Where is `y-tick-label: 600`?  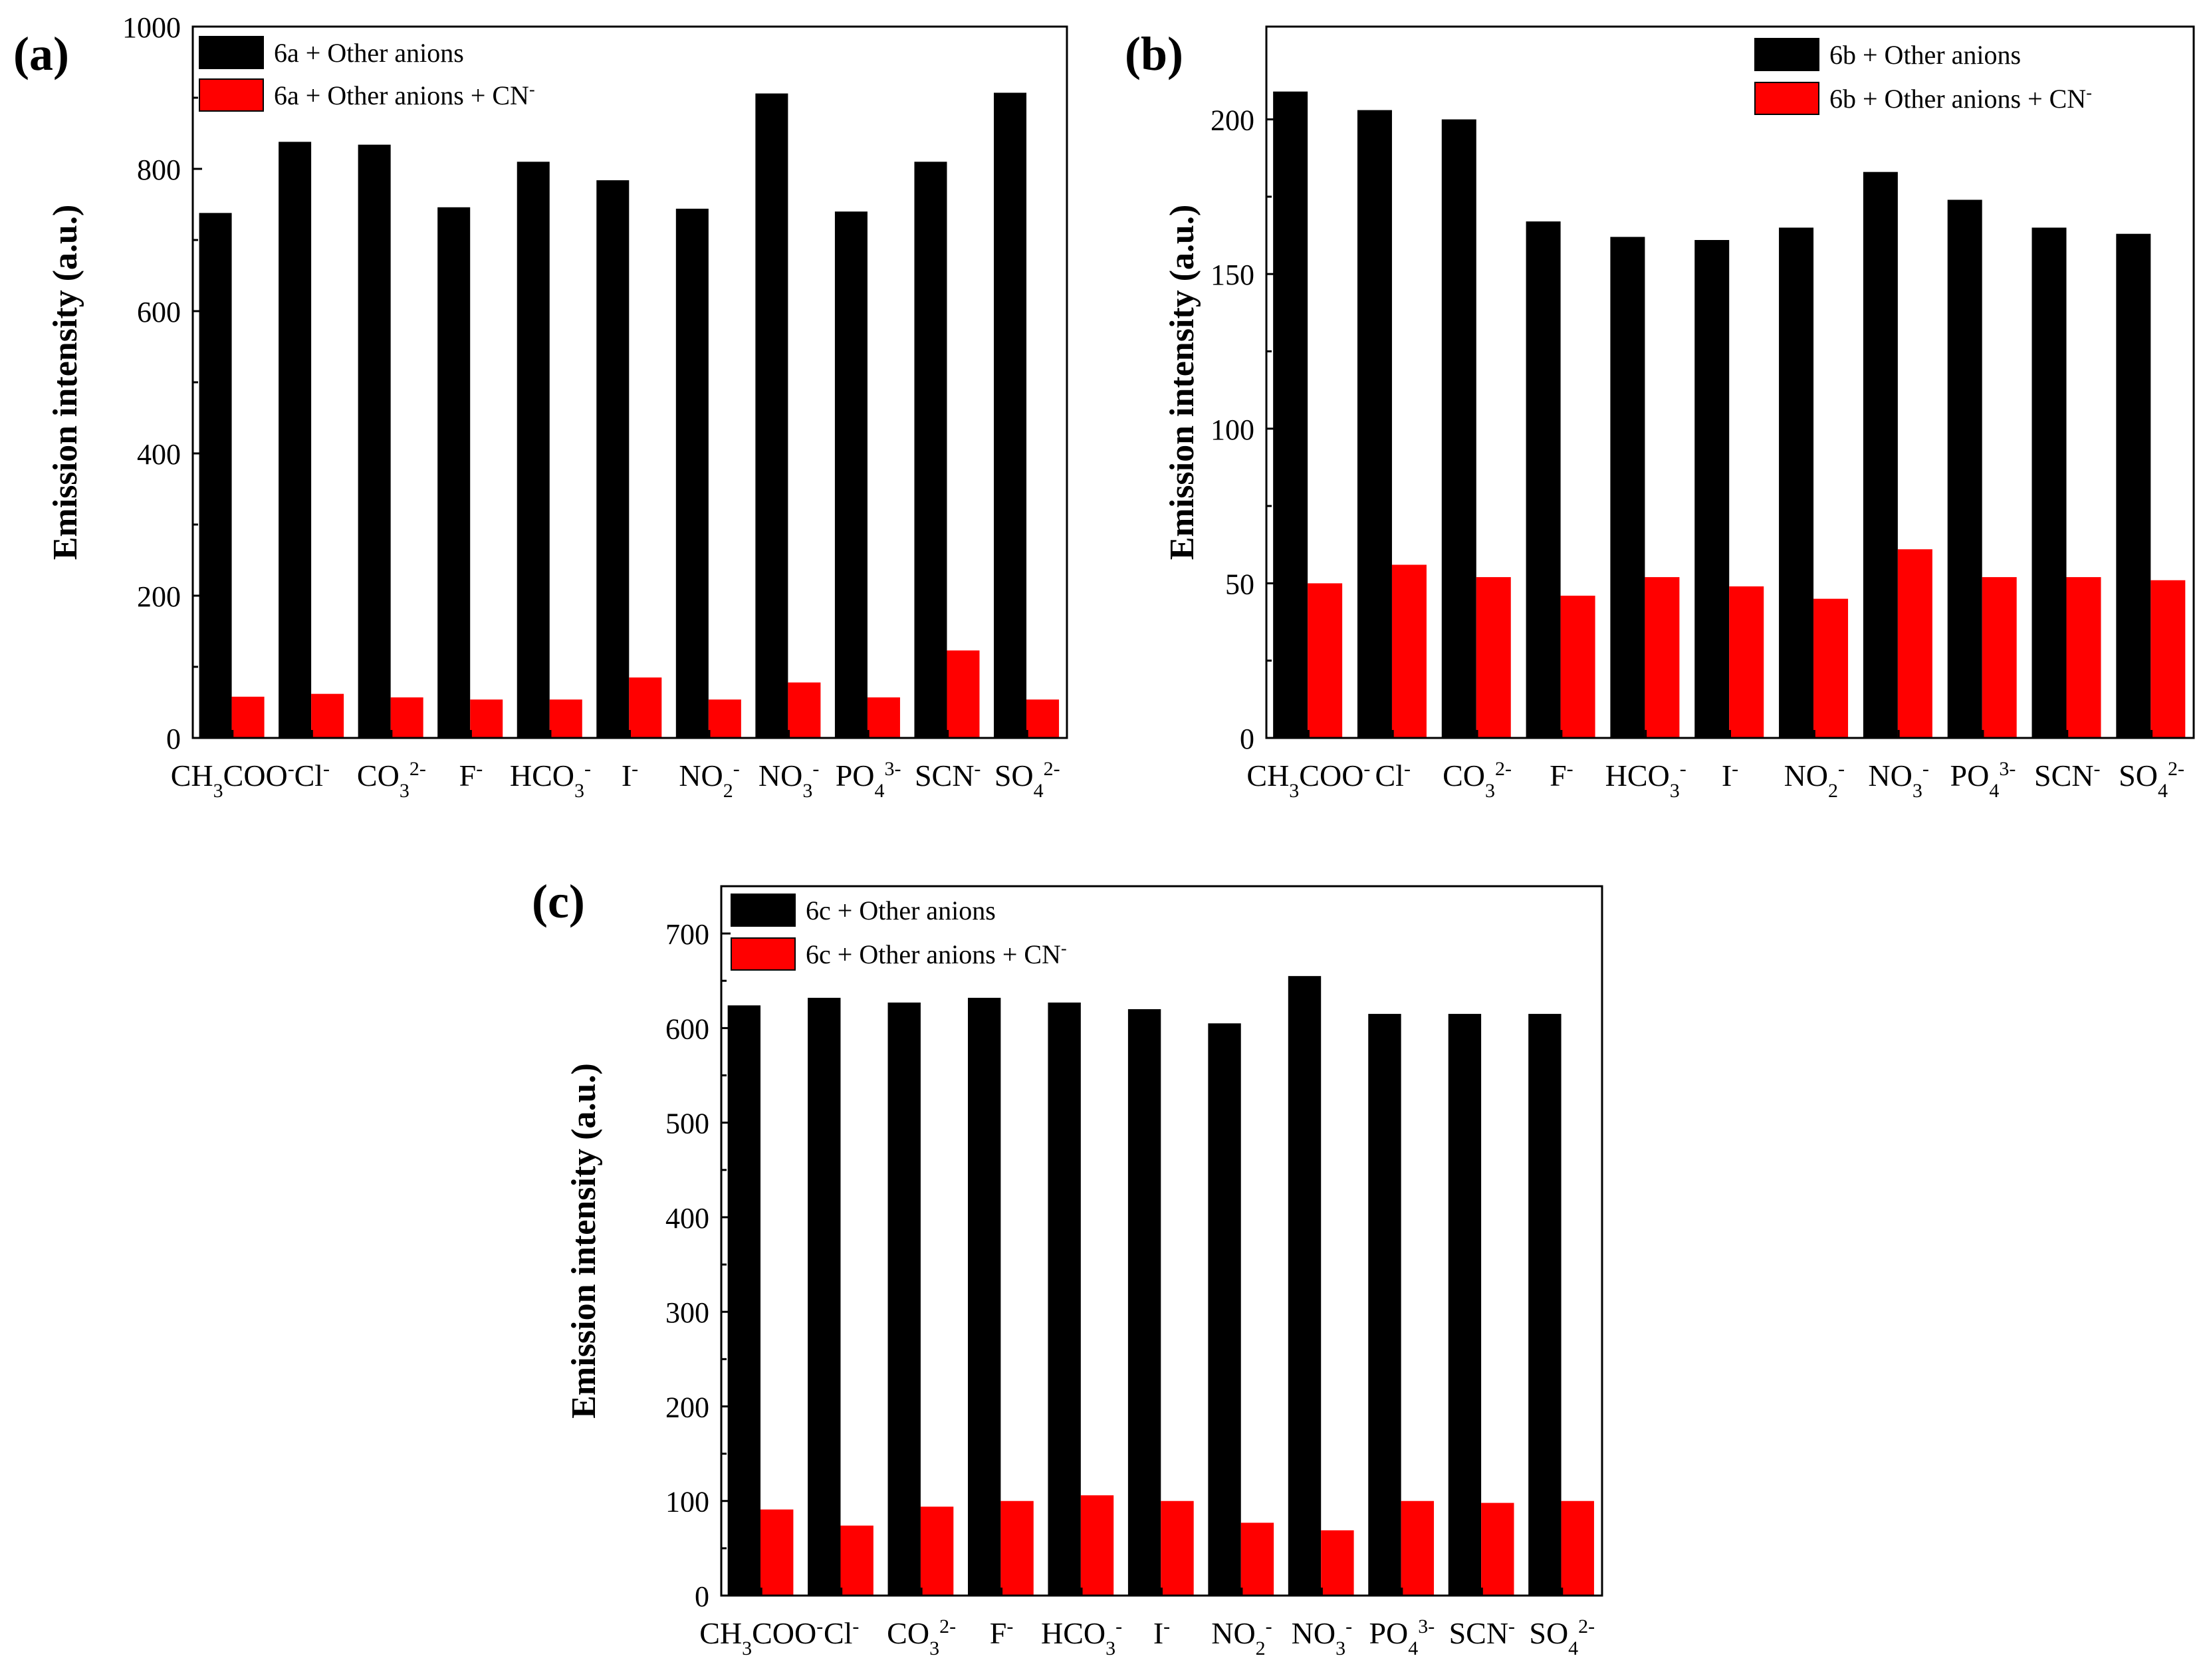 y-tick-label: 600 is located at coordinates (687, 1029).